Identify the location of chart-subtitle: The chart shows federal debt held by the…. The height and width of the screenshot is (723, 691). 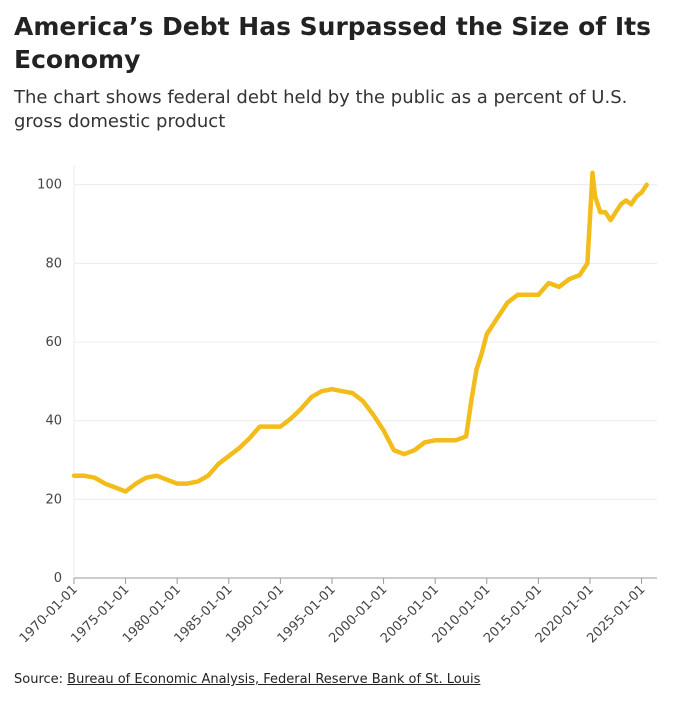
(321, 109).